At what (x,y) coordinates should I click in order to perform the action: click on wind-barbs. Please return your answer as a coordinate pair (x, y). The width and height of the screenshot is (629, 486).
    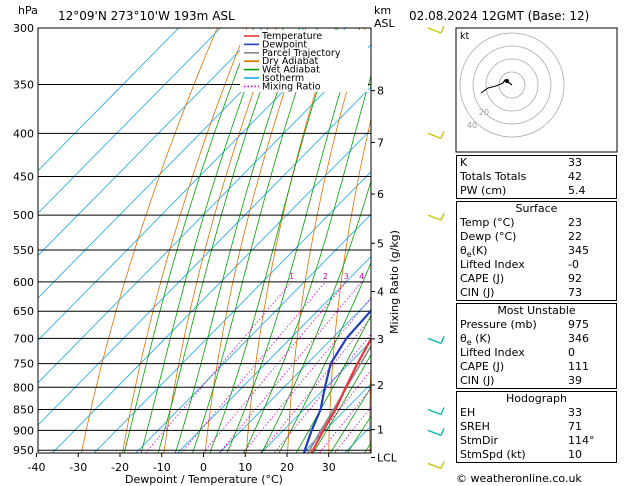
    Looking at the image, I should click on (436, 247).